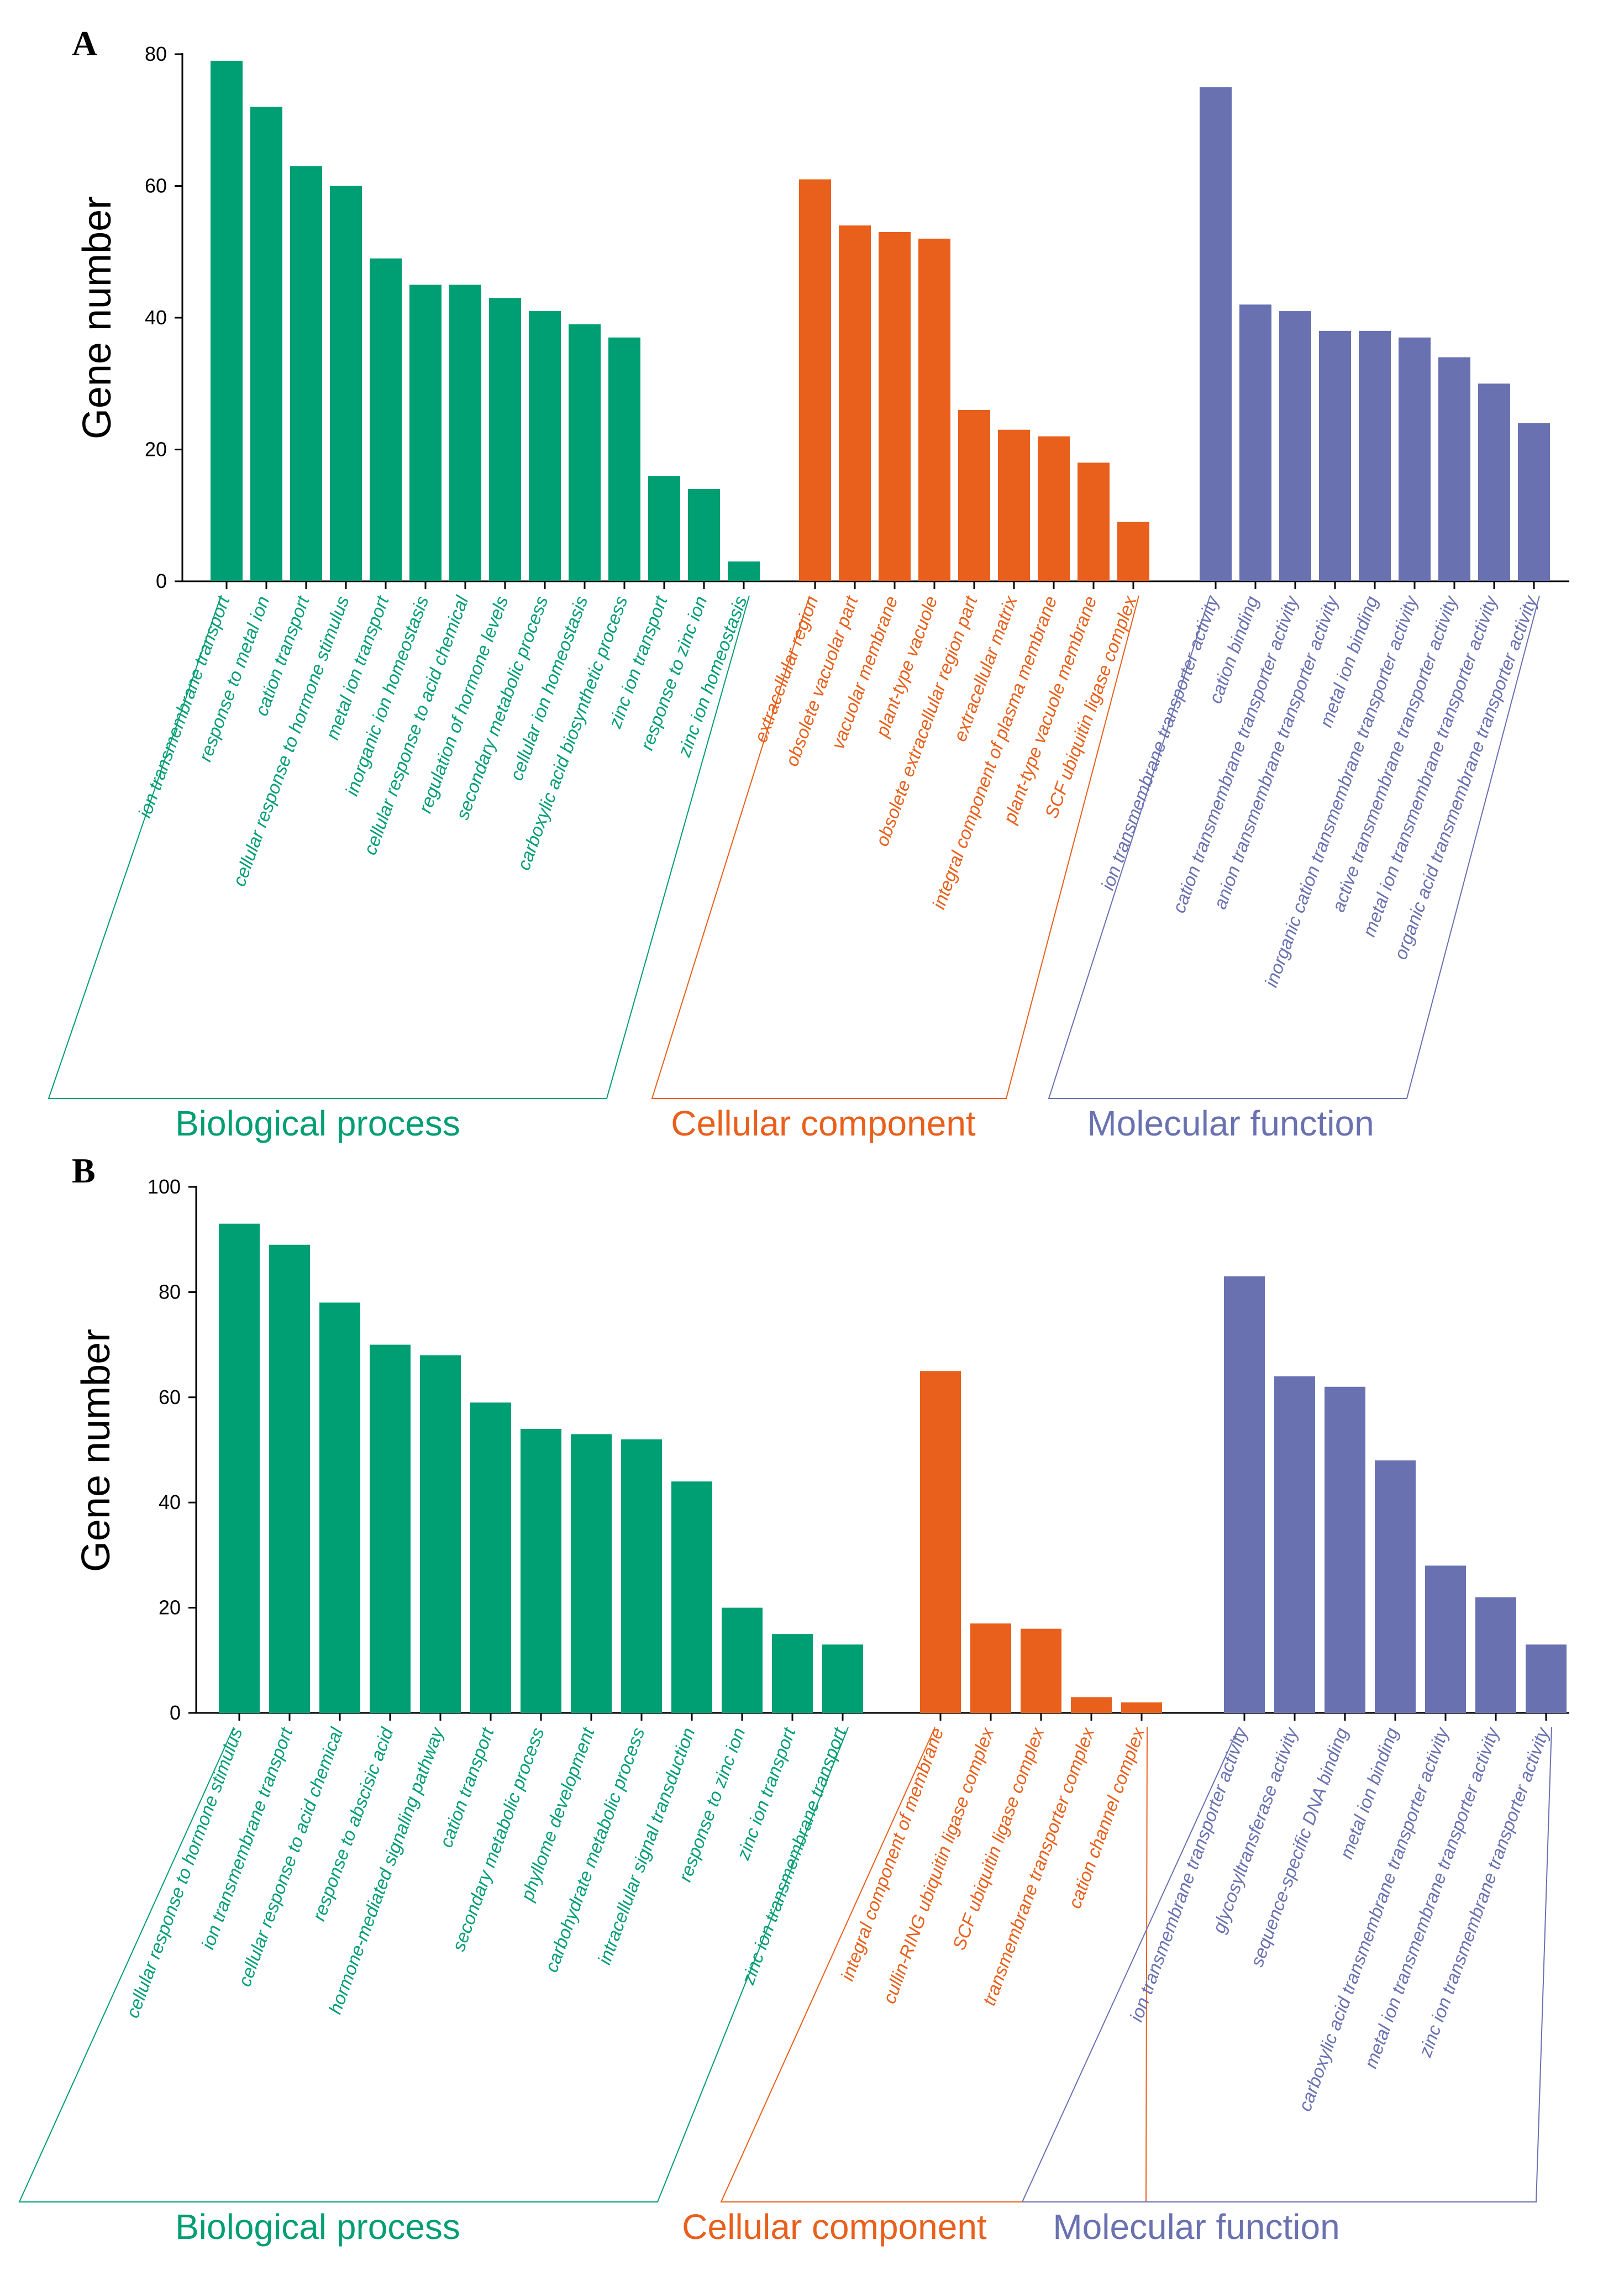 This screenshot has height=2271, width=1624. Describe the element at coordinates (998, 1838) in the screenshot. I see `category-label: SCF ubiquitin ligase complex` at that location.